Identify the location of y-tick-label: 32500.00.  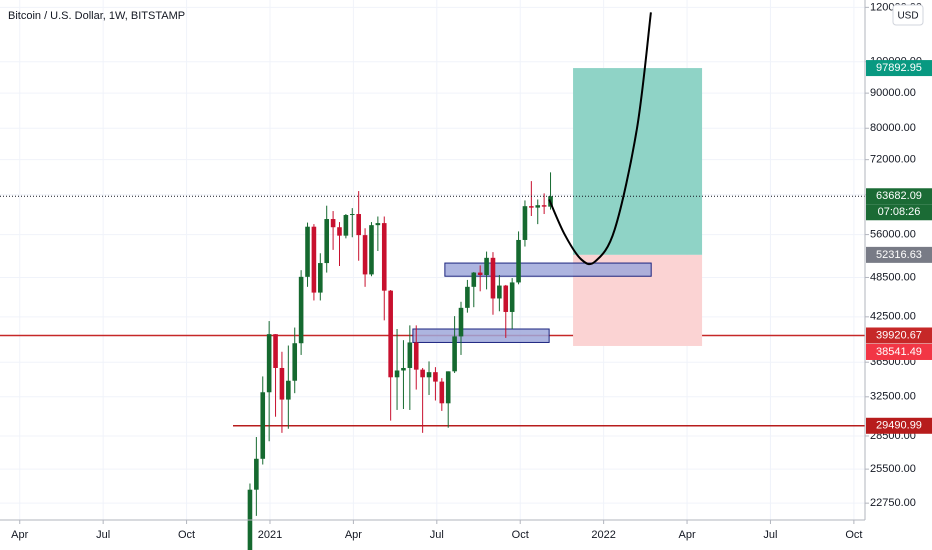
(893, 397).